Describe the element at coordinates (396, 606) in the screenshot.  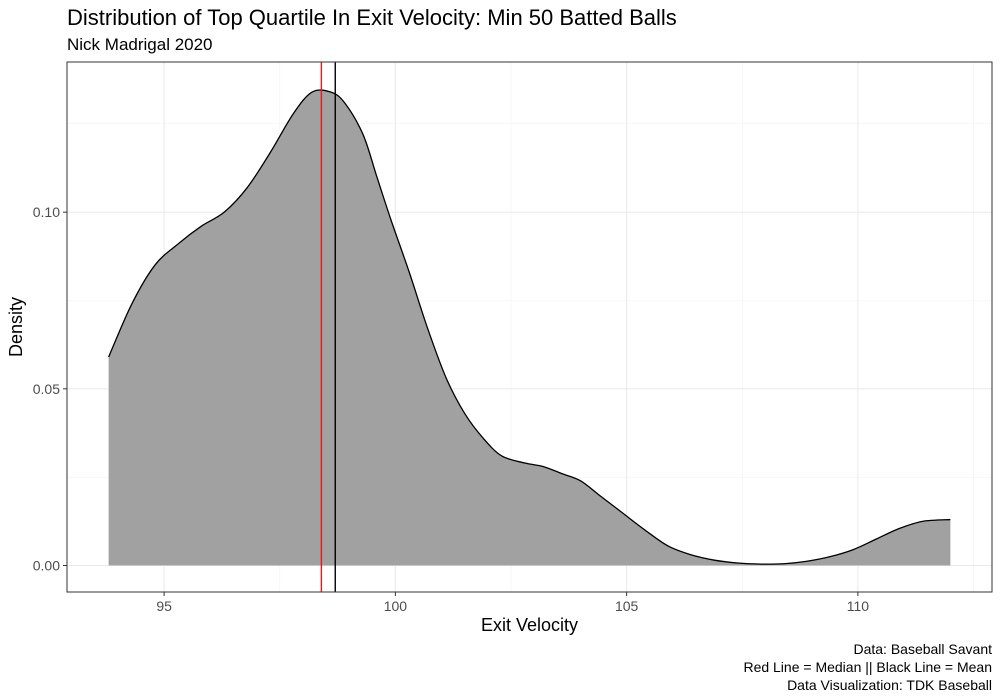
I see `x-tick-label: 100` at that location.